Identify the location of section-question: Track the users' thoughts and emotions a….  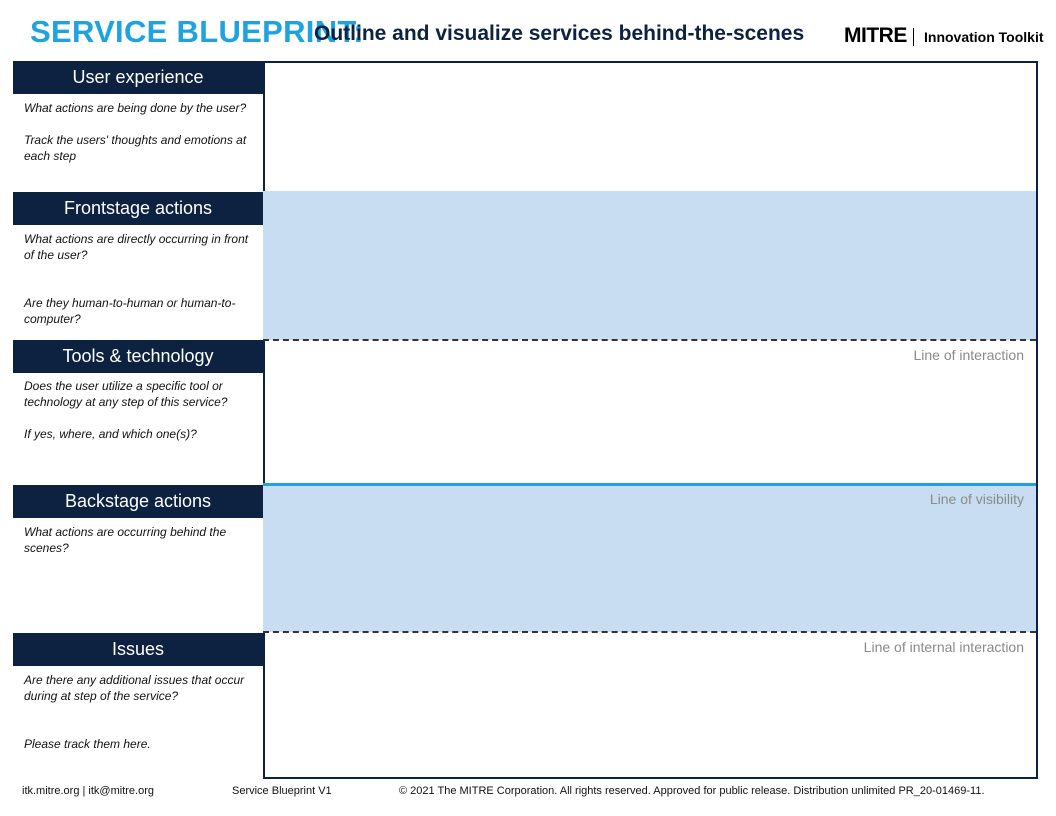
(135, 148).